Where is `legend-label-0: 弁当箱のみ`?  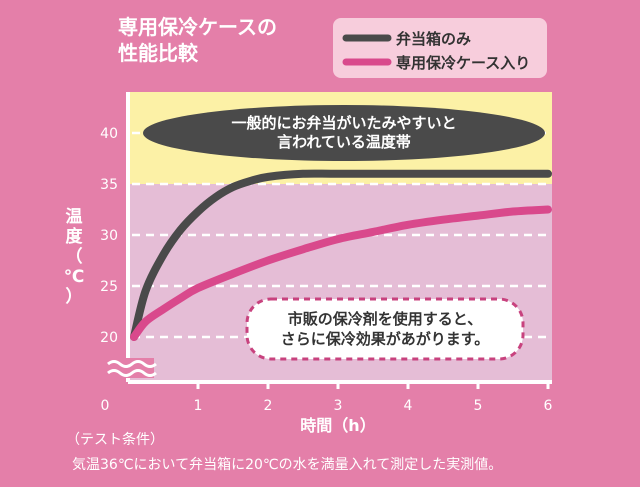
legend-label-0: 弁当箱のみ is located at coordinates (433, 39).